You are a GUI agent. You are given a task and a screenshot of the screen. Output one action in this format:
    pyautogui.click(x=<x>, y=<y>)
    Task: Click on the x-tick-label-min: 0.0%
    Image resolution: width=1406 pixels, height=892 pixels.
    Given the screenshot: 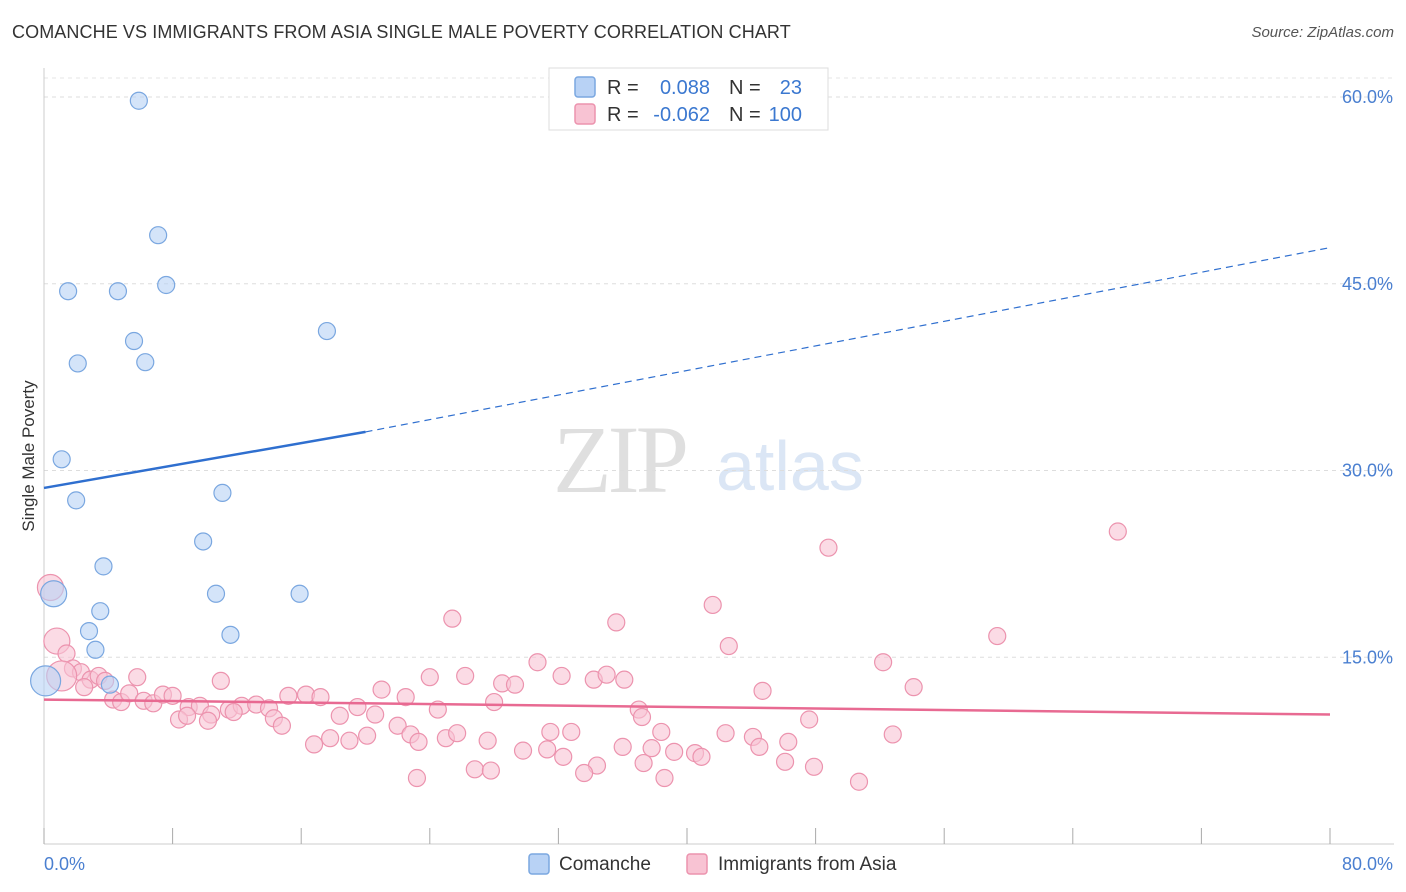 What is the action you would take?
    pyautogui.click(x=64, y=864)
    